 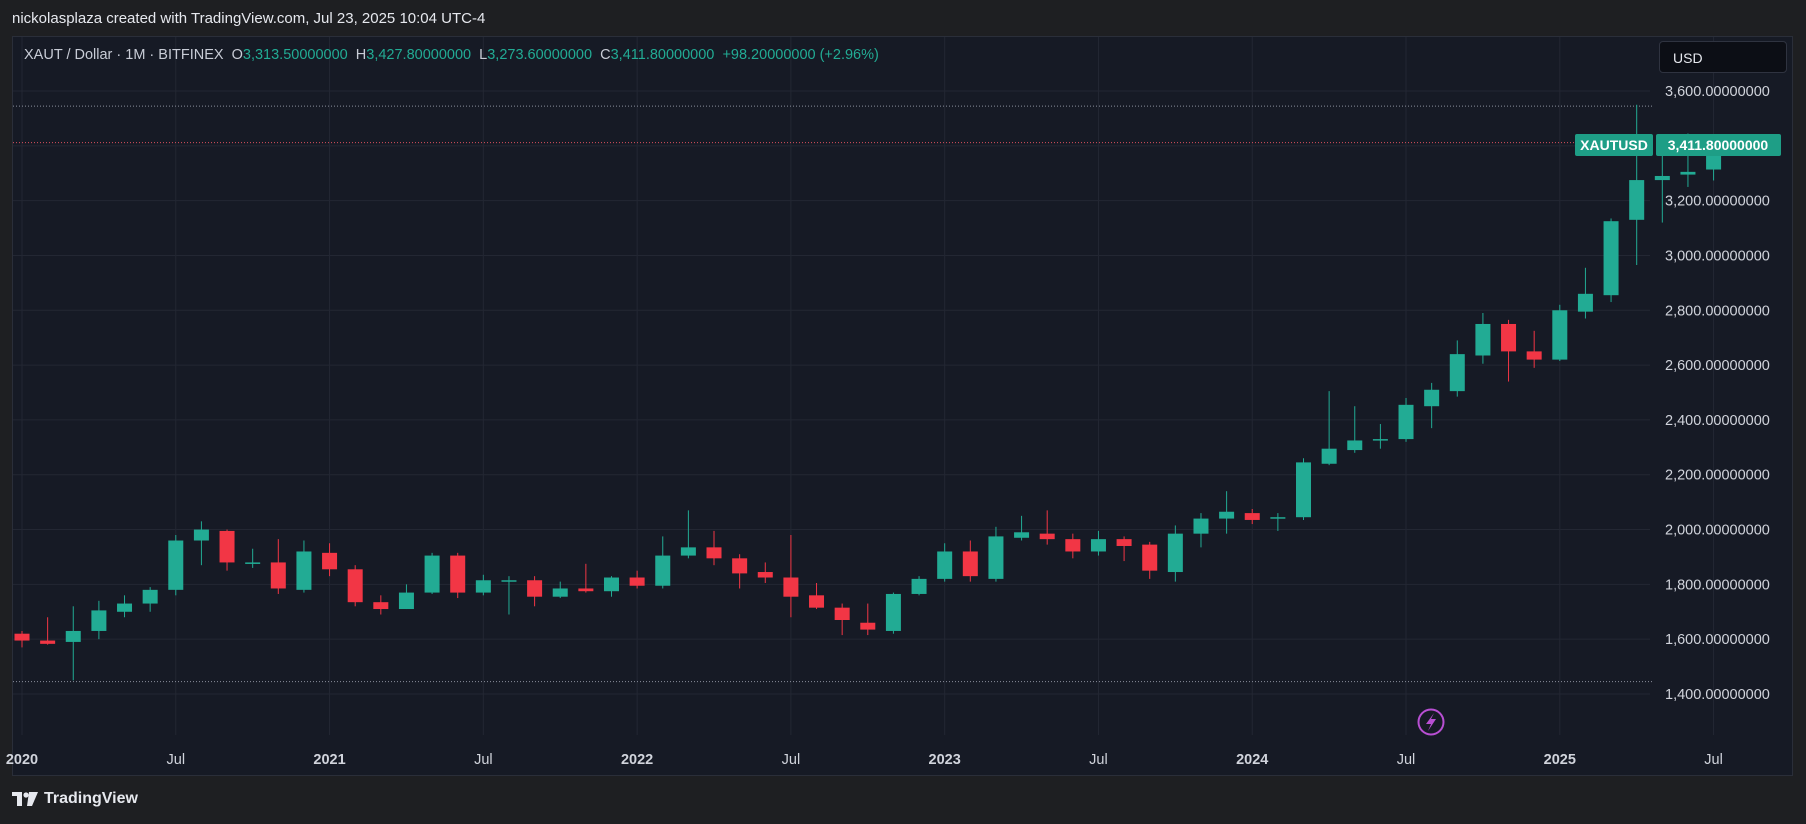 What do you see at coordinates (1723, 57) in the screenshot?
I see `currency-selector: USD` at bounding box center [1723, 57].